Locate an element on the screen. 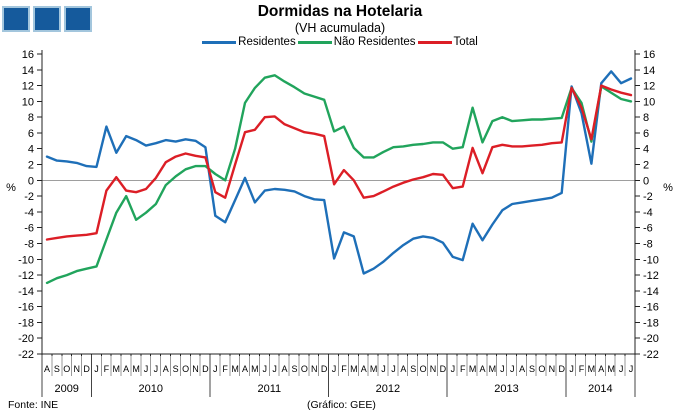  legend-label-residentes: Residentes is located at coordinates (267, 42).